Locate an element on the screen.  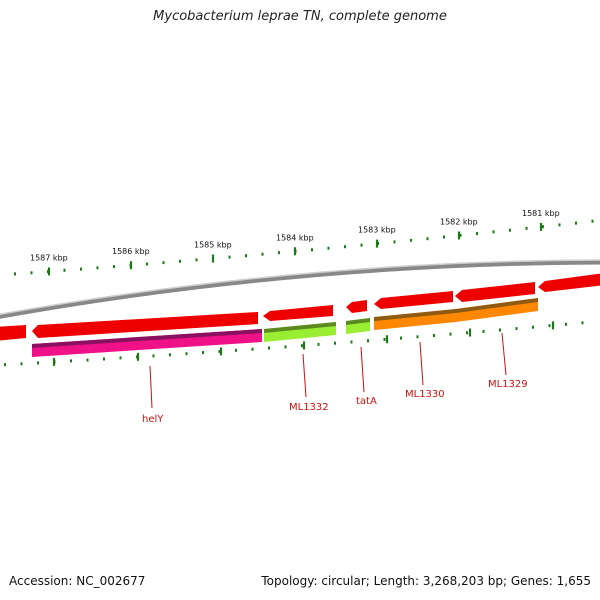
scale-label: 1585 kbp is located at coordinates (213, 245).